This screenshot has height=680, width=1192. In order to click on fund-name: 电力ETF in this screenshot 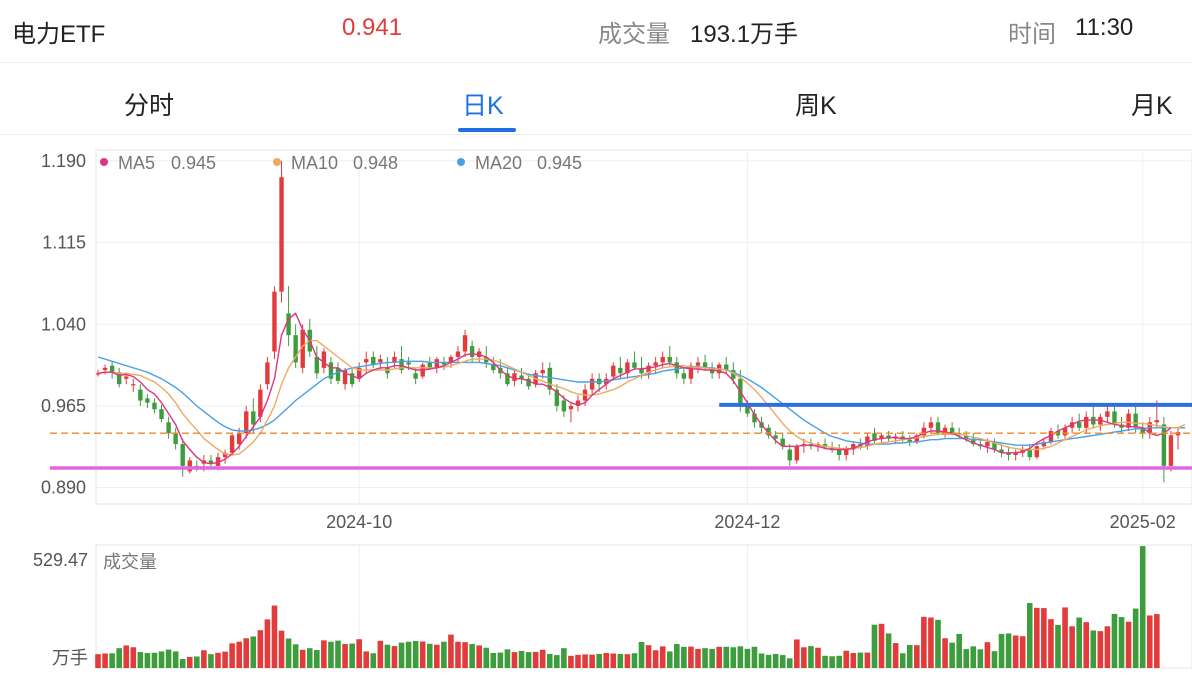, I will do `click(59, 34)`.